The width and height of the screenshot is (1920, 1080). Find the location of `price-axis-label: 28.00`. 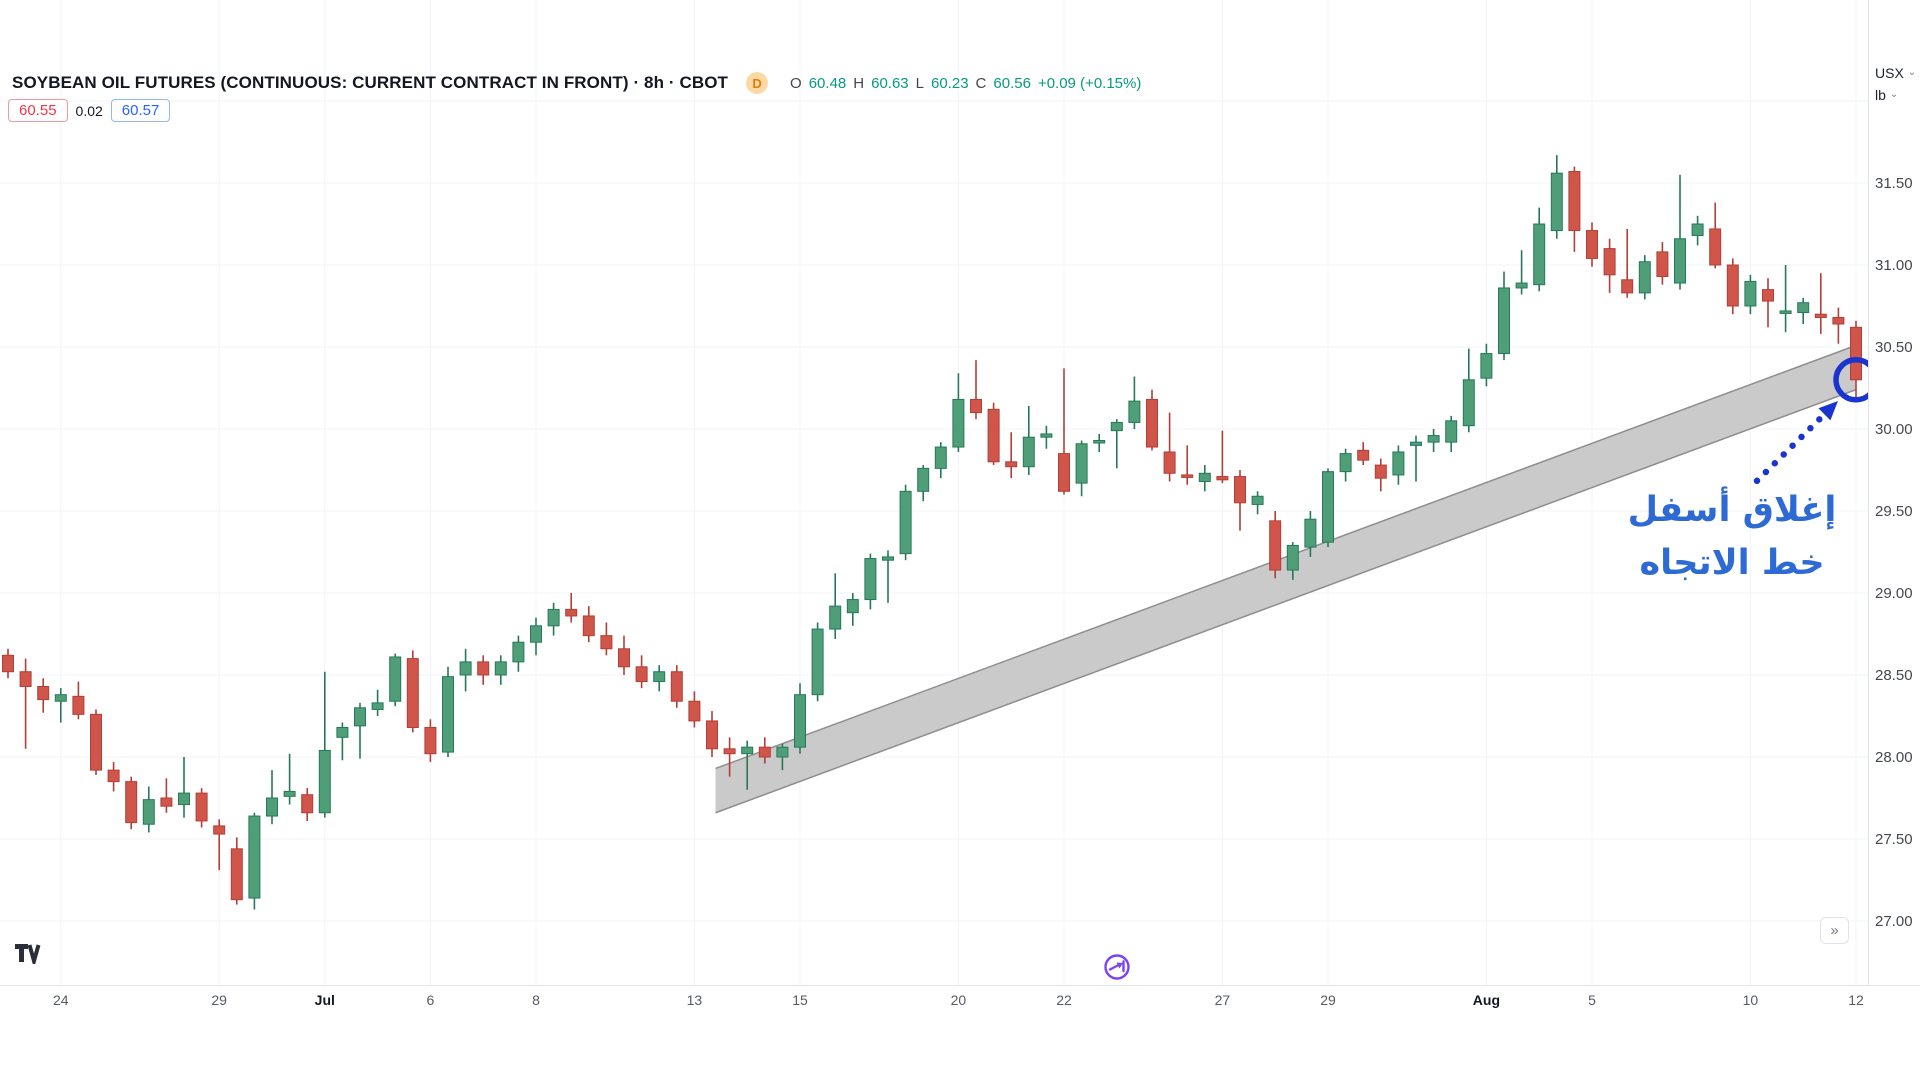

price-axis-label: 28.00 is located at coordinates (1894, 757).